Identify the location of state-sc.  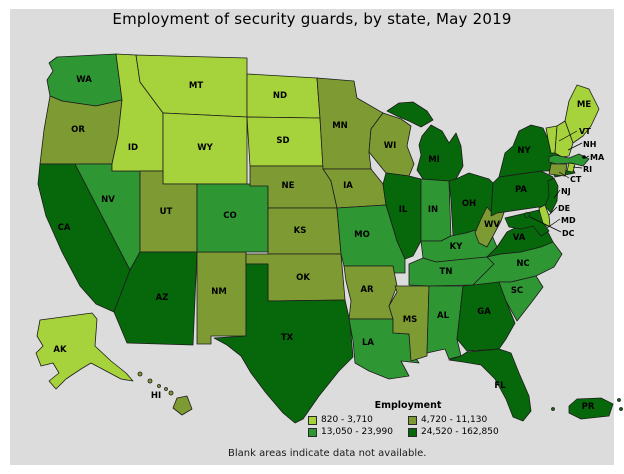
(521, 298).